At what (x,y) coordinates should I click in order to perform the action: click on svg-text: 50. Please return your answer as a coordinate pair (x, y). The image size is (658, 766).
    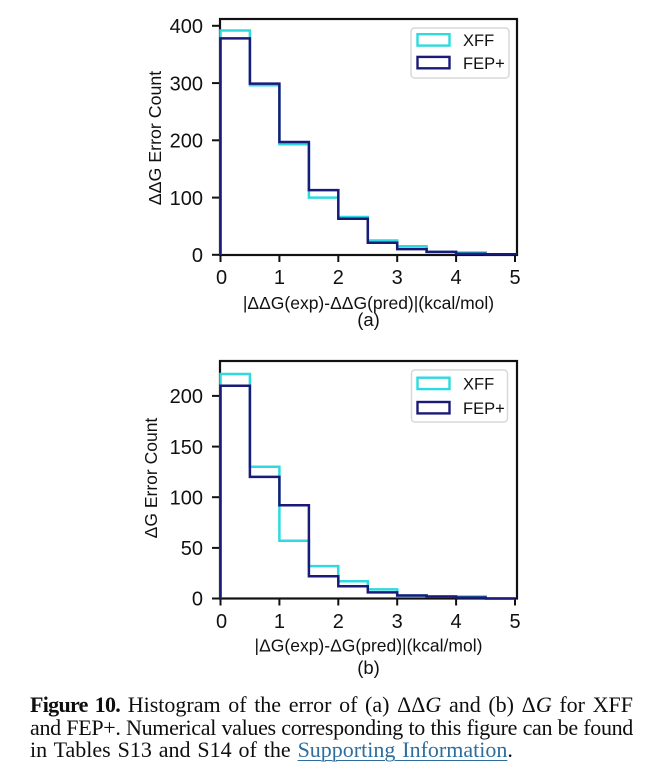
    Looking at the image, I should click on (192, 549).